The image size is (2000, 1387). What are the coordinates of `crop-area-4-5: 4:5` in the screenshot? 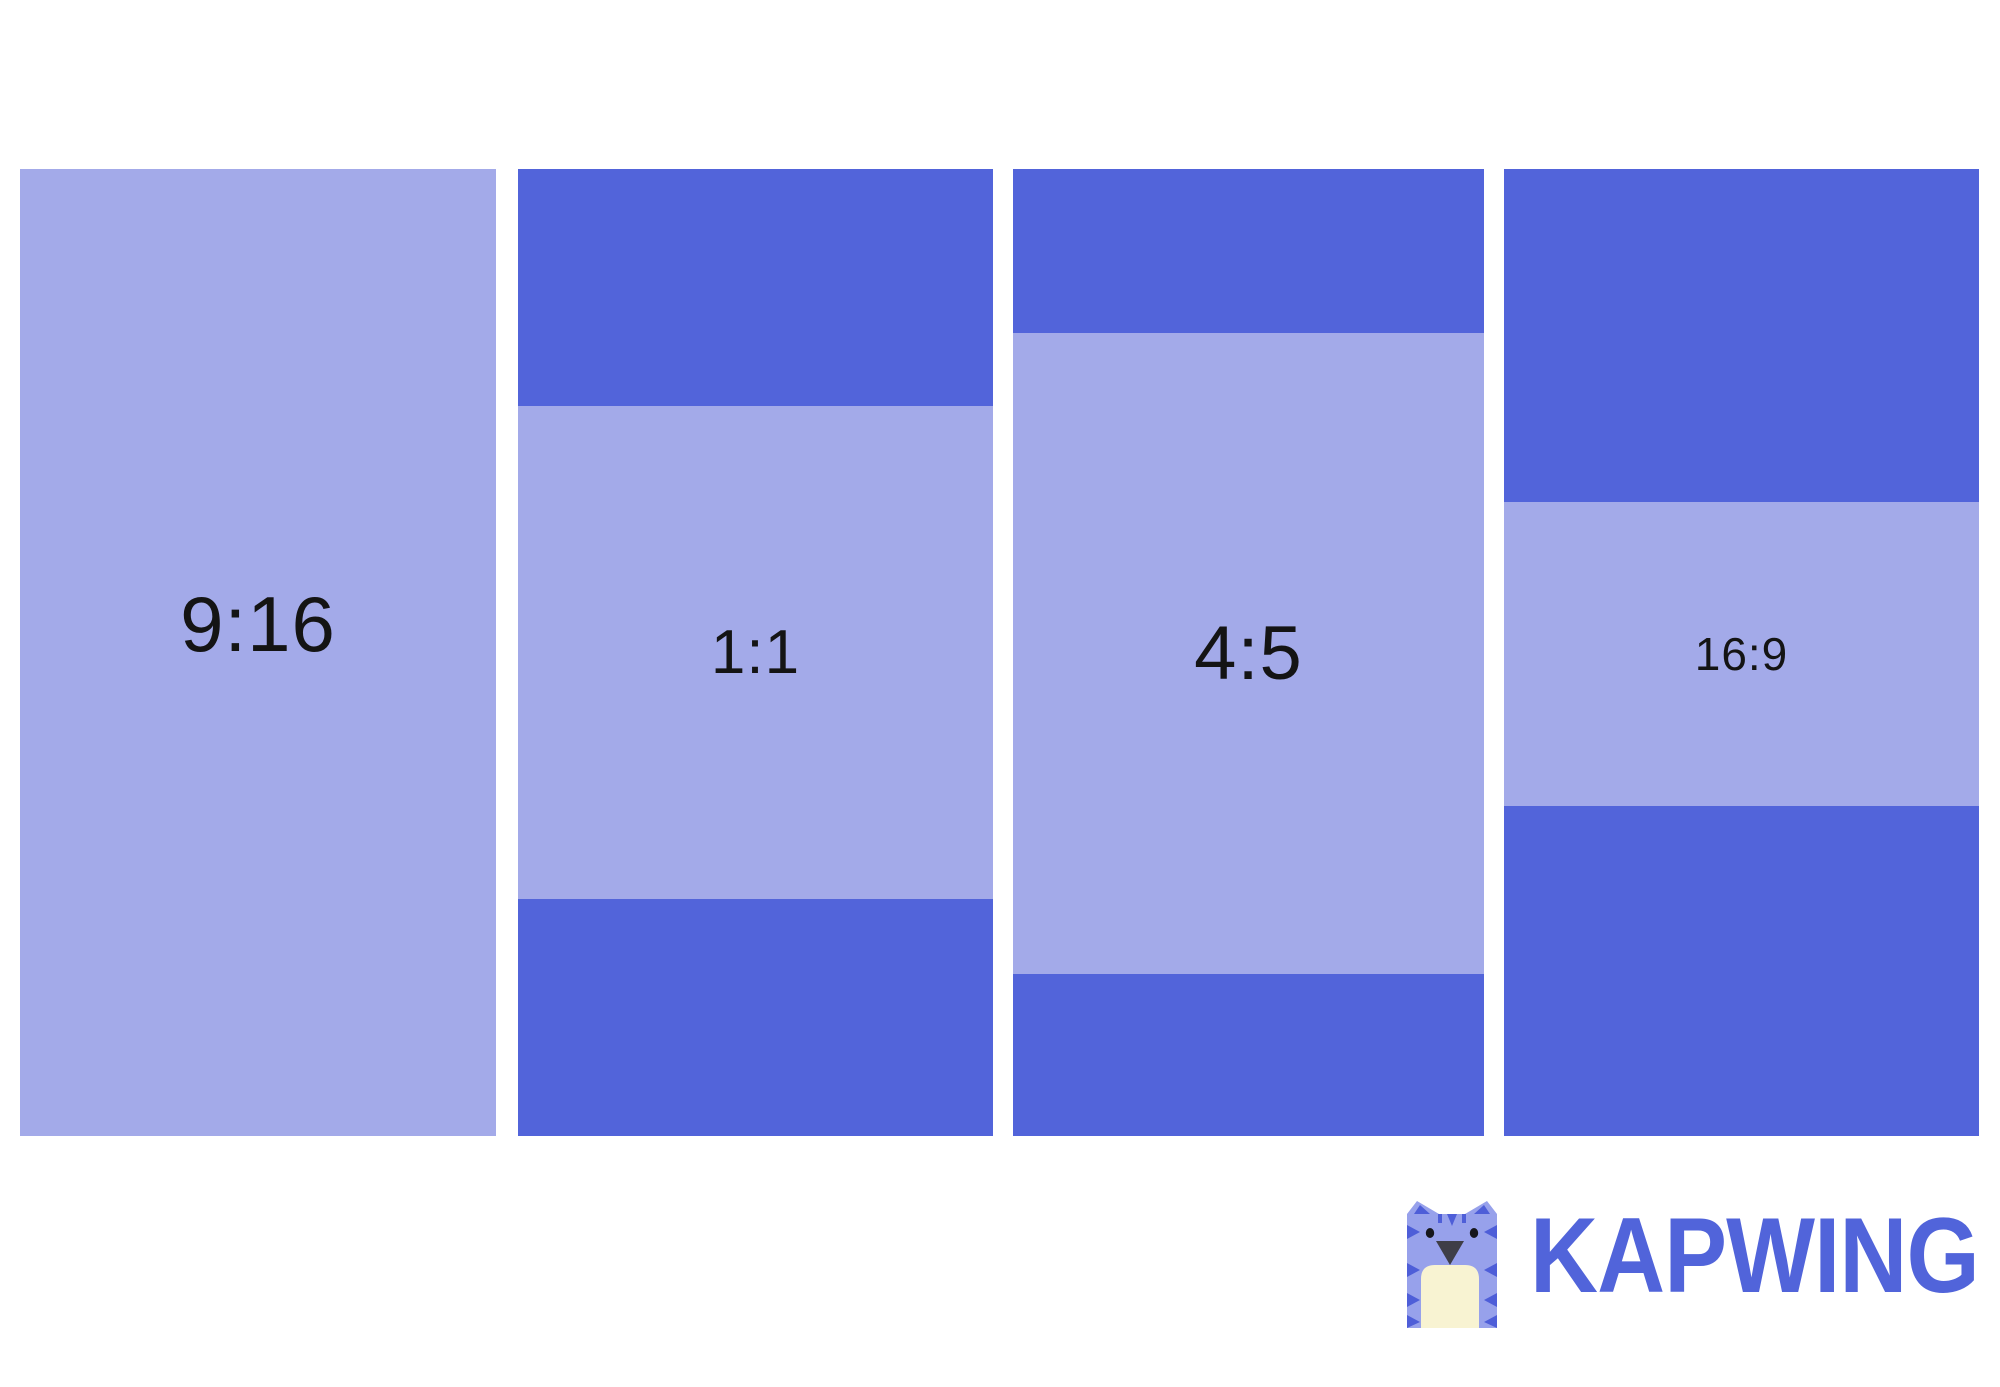 It's located at (1248, 653).